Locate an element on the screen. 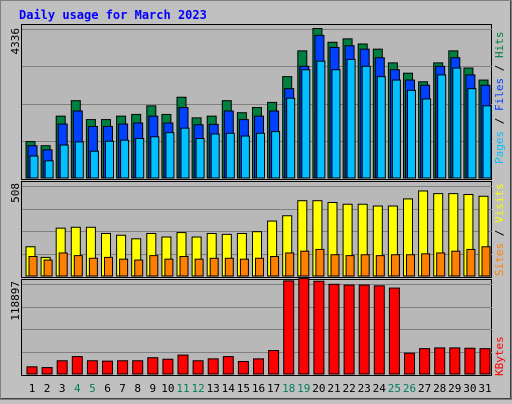 The image size is (512, 404). x-tick-label: 9 is located at coordinates (152, 388).